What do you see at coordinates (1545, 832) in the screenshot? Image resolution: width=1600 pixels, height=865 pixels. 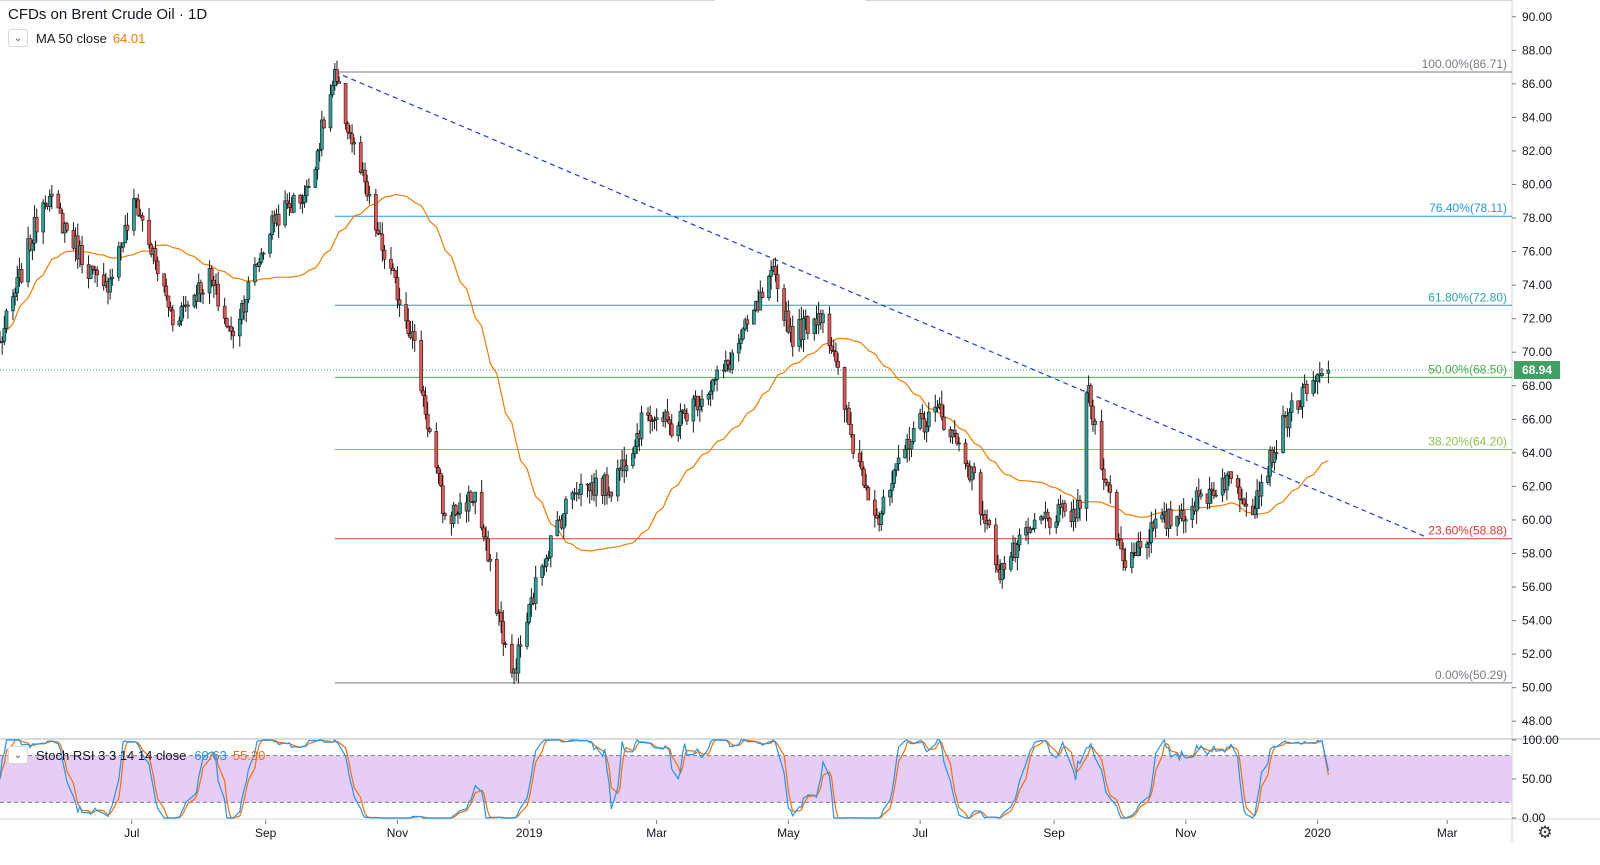 I see `gear-icon: ⚙` at bounding box center [1545, 832].